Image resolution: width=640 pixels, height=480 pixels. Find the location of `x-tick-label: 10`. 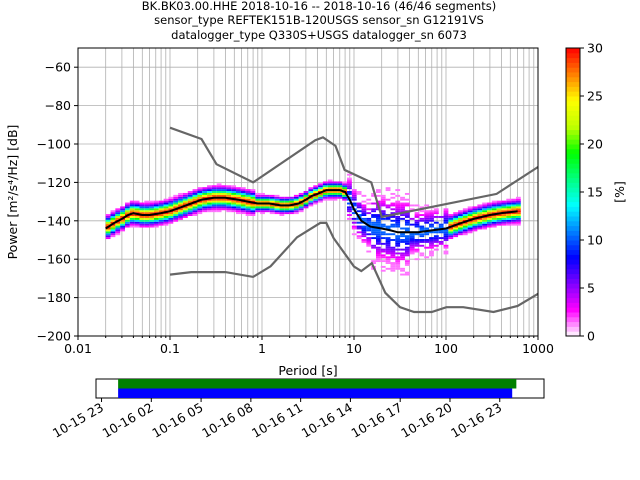

x-tick-label: 10 is located at coordinates (354, 348).